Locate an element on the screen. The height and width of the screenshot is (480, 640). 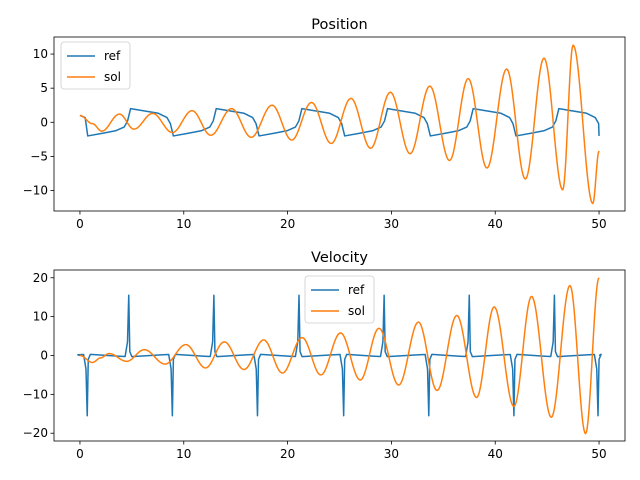
series-line-ref is located at coordinates (339, 122).